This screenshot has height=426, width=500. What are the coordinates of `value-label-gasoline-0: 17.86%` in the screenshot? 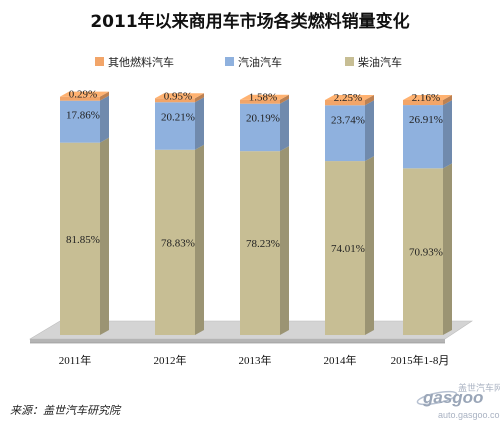 It's located at (83, 116).